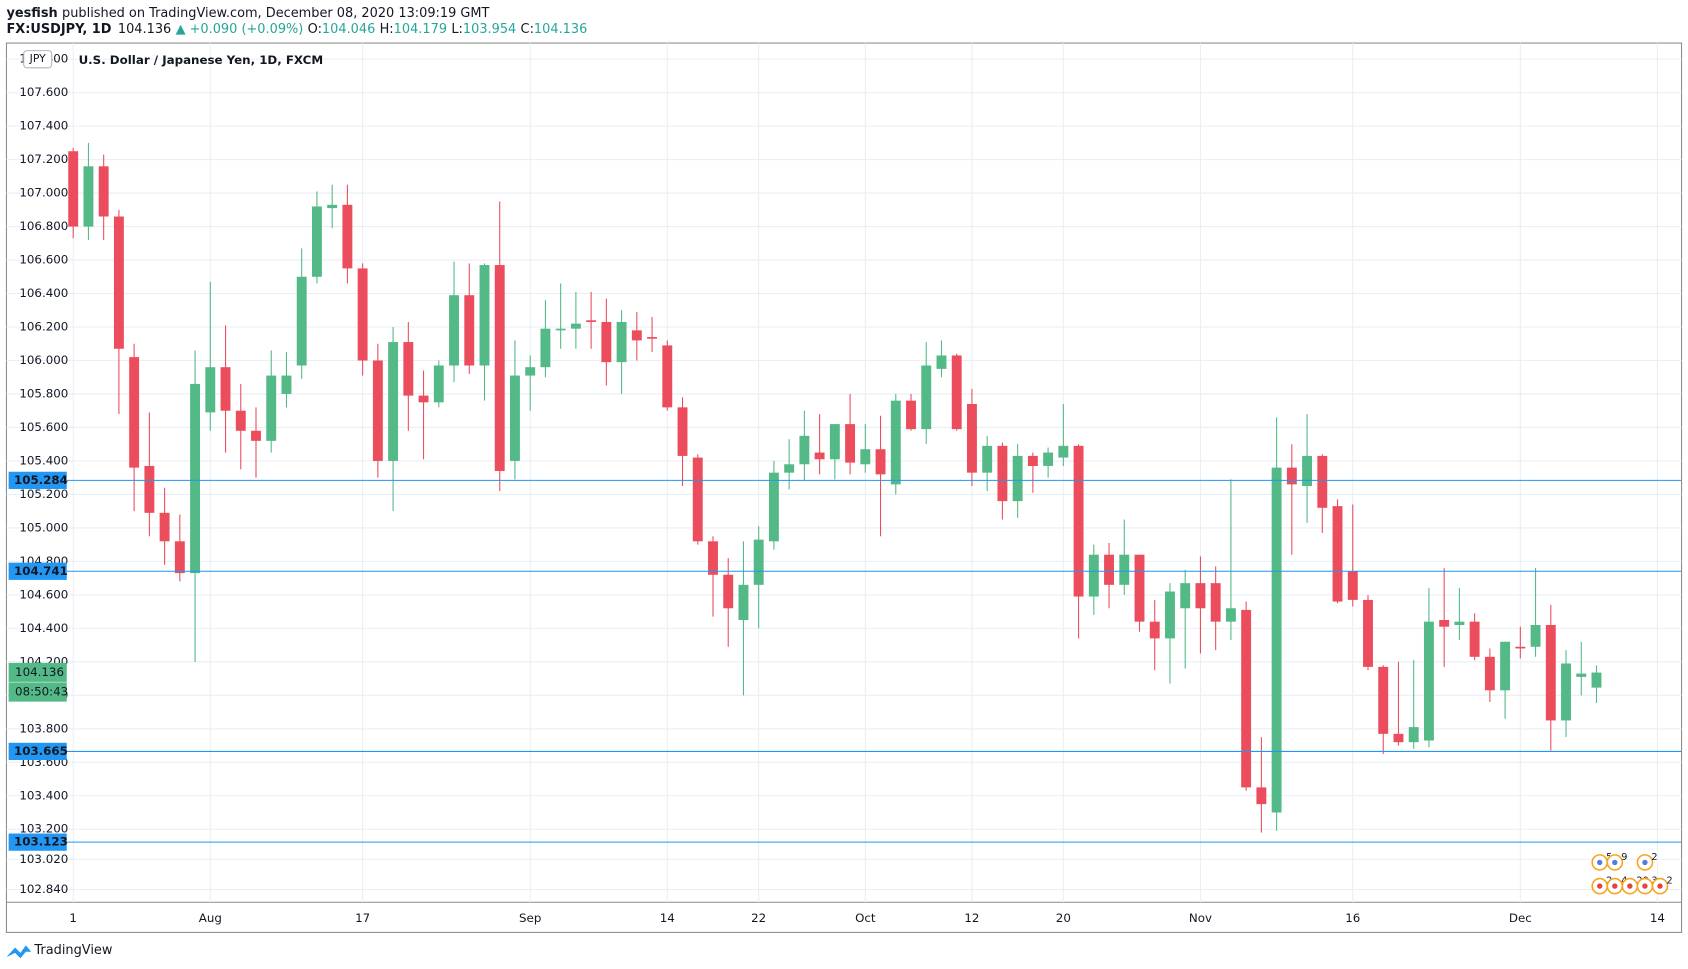 This screenshot has height=969, width=1688. I want to click on y-tick-label: 107.200, so click(43, 159).